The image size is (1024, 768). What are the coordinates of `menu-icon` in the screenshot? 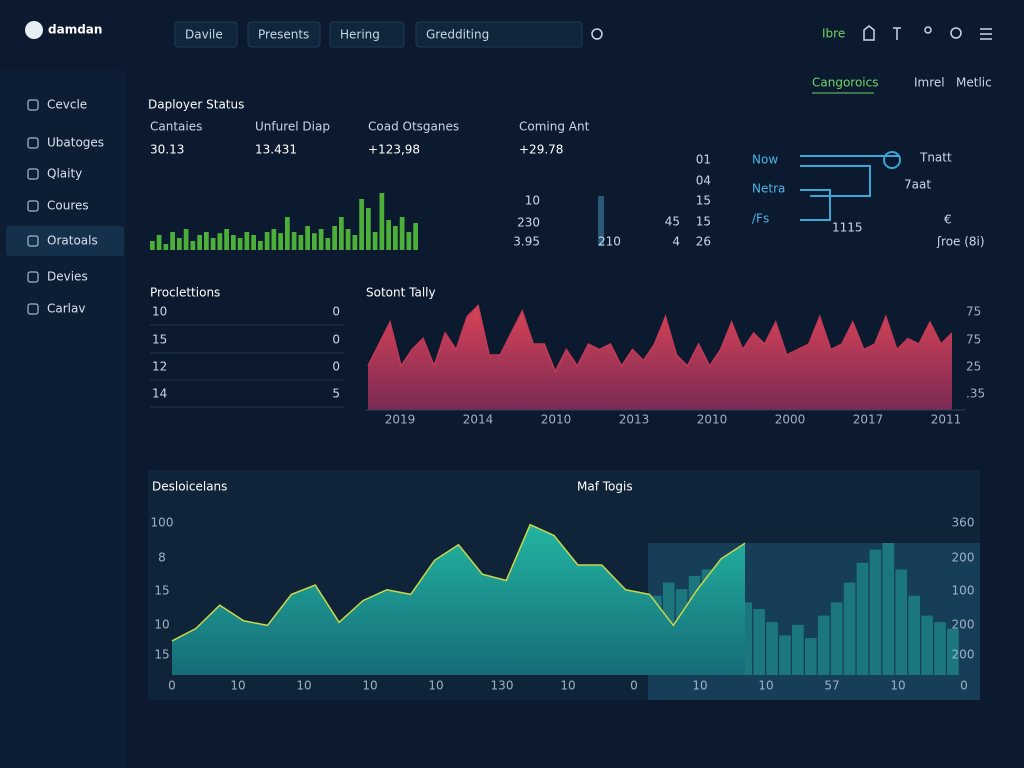 It's located at (986, 34).